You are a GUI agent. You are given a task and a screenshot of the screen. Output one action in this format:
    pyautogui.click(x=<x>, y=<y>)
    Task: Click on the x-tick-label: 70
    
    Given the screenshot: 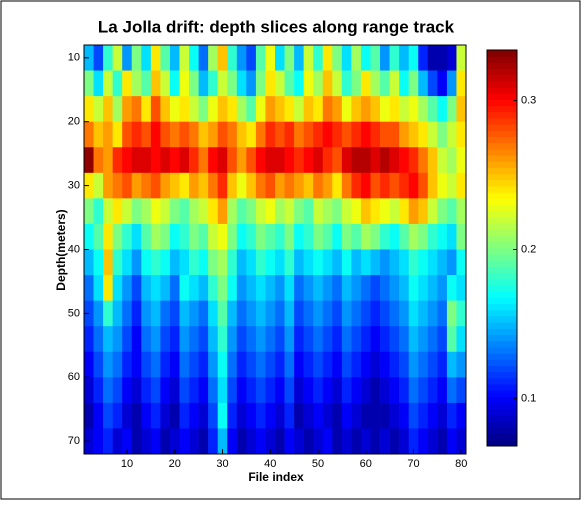 What is the action you would take?
    pyautogui.click(x=413, y=464)
    